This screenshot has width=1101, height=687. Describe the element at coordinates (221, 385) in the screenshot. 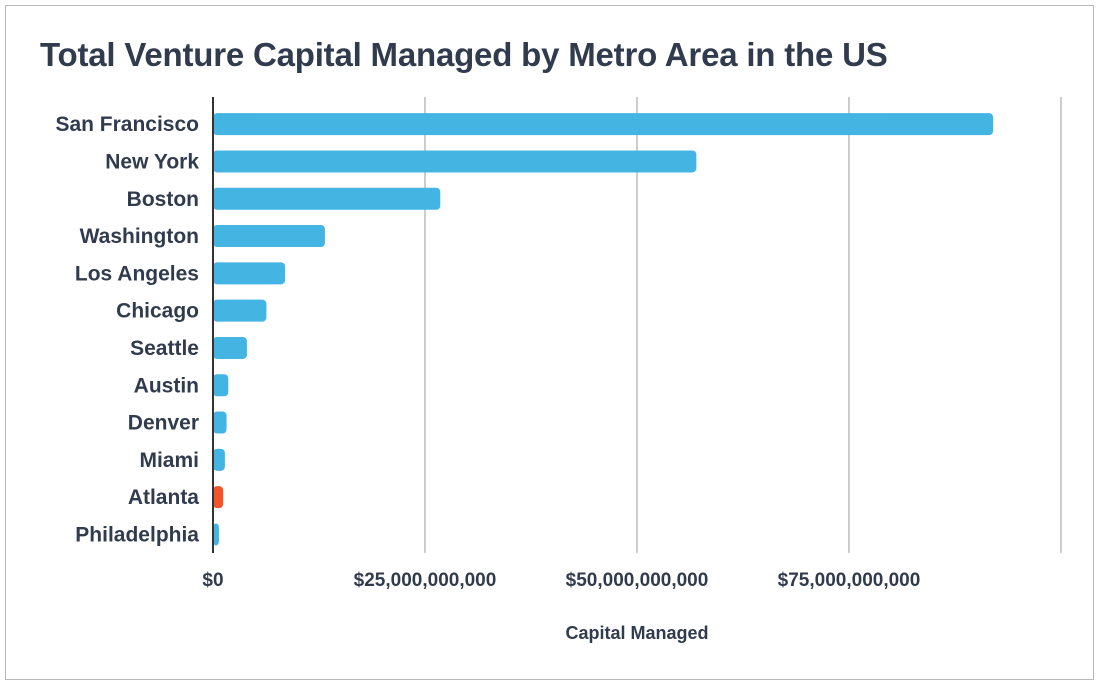

I see `bar-austin` at that location.